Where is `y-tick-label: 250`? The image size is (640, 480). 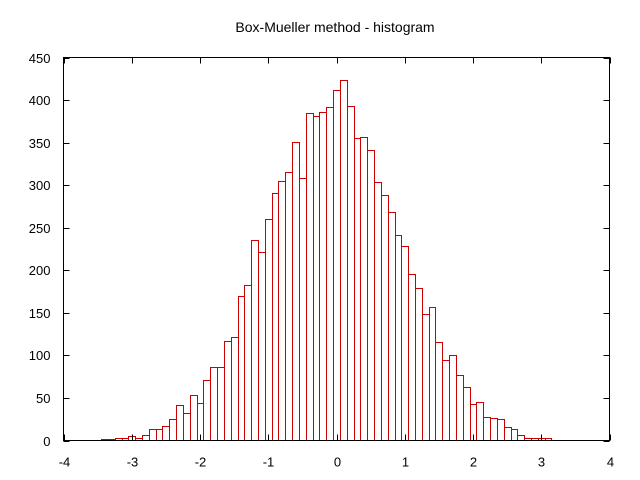
y-tick-label: 250 is located at coordinates (40, 228).